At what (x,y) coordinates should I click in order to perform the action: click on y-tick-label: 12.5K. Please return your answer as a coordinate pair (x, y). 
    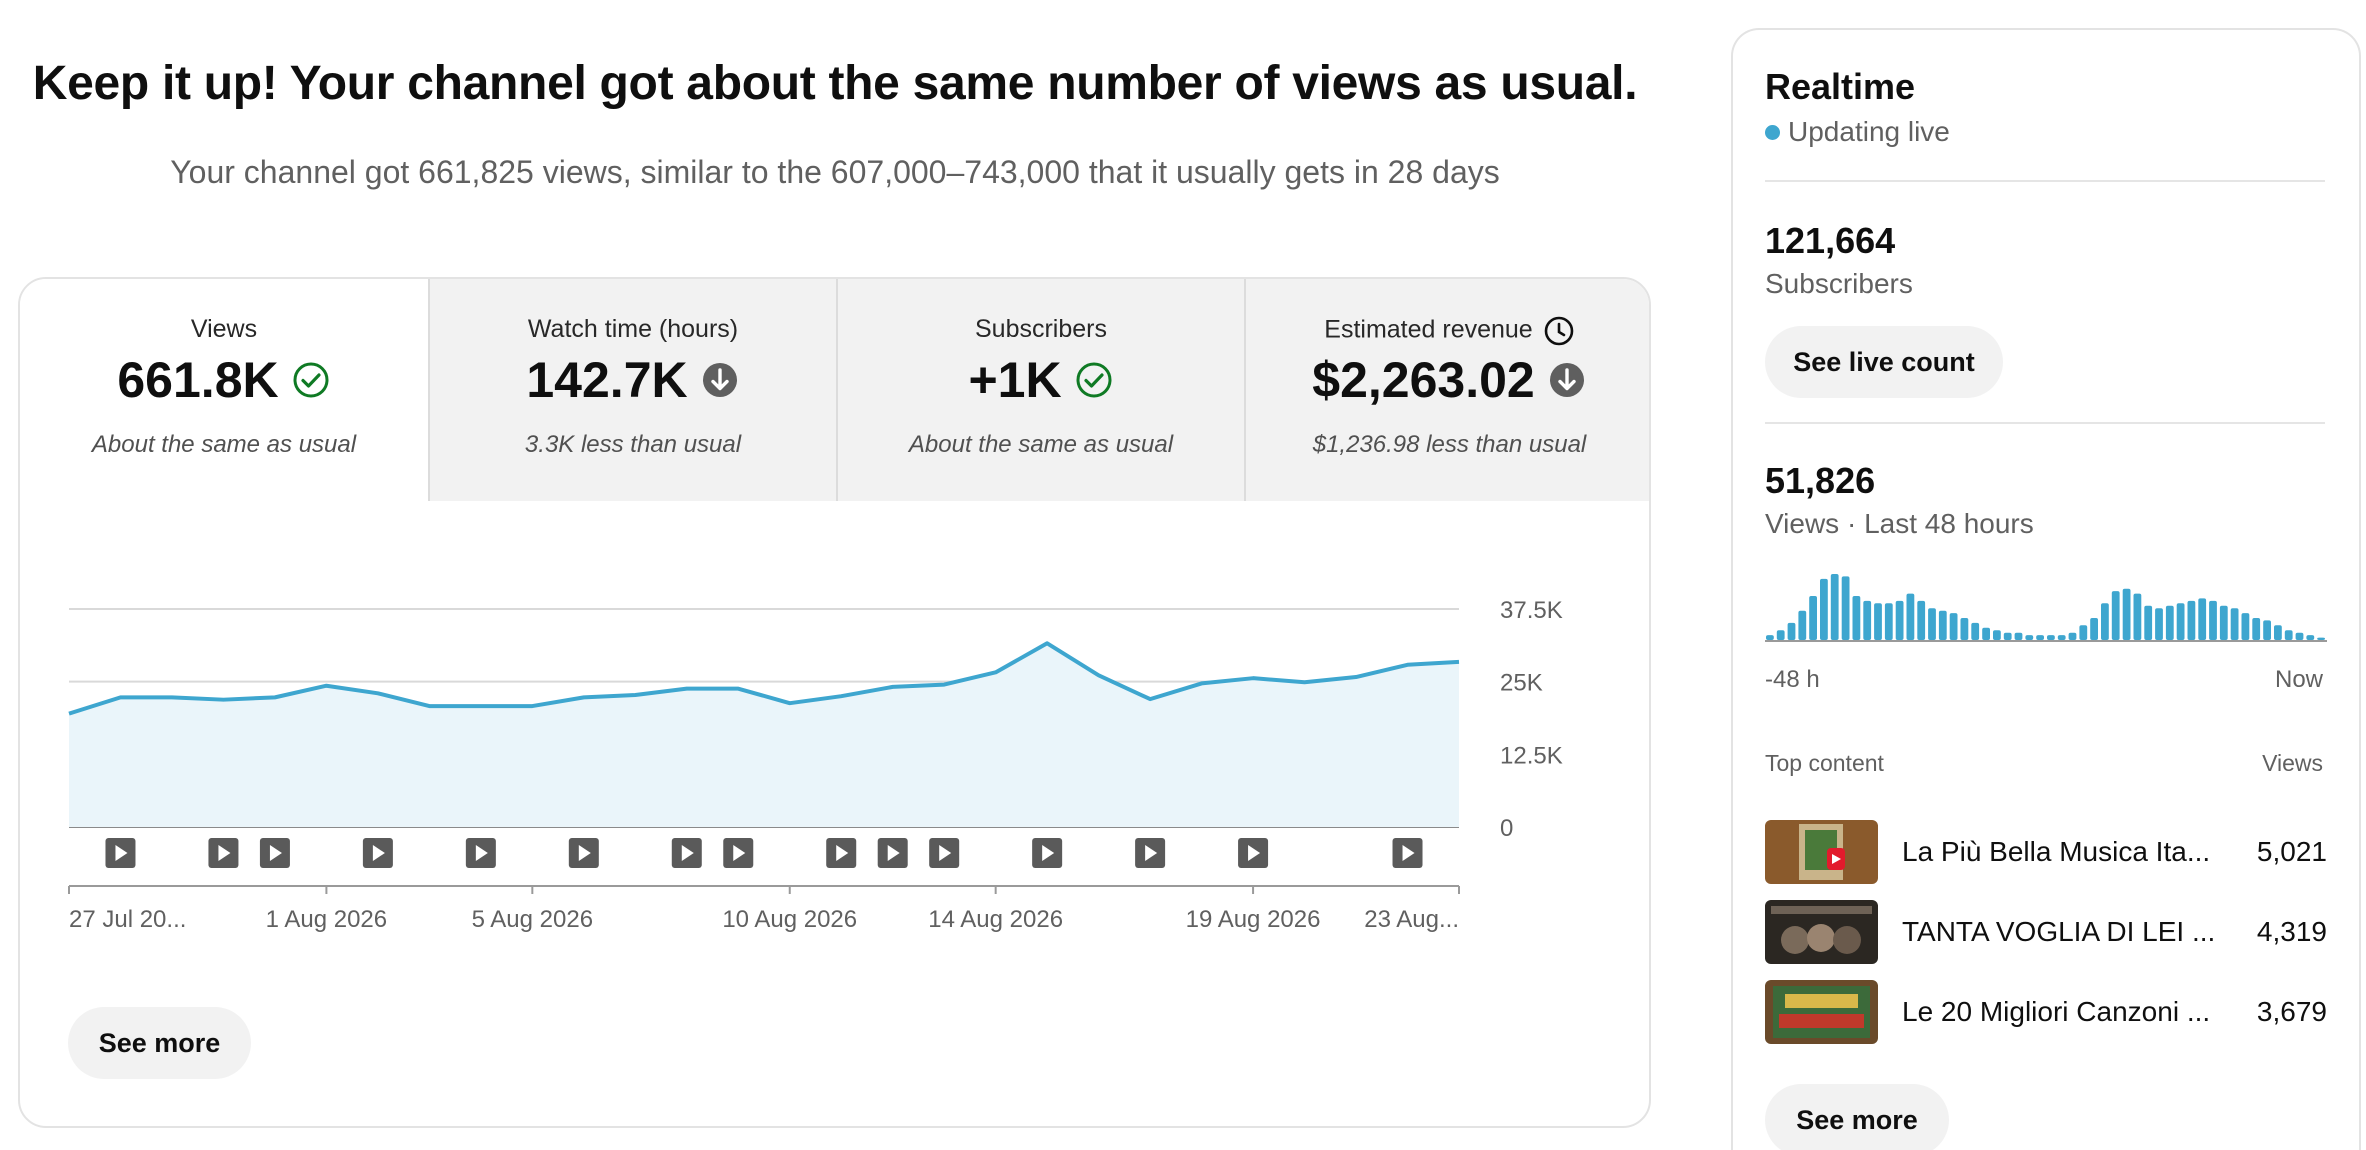
    Looking at the image, I should click on (1531, 755).